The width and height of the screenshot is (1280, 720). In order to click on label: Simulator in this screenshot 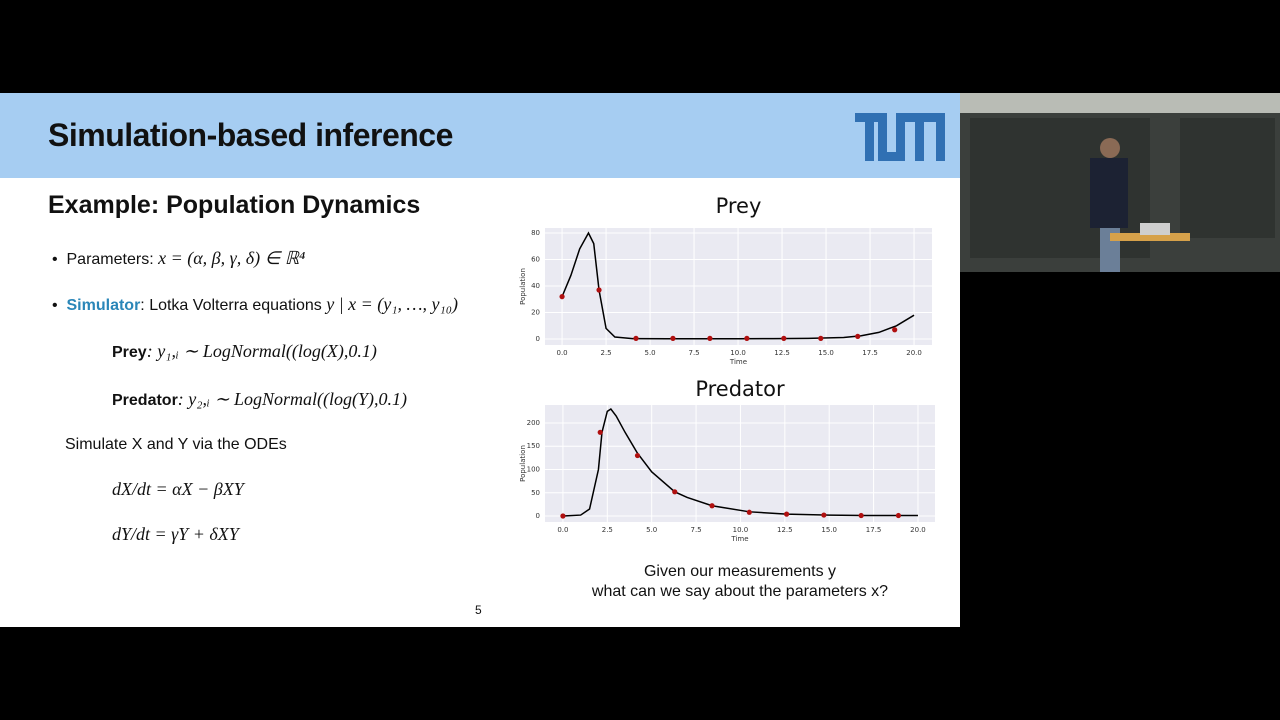, I will do `click(103, 305)`.